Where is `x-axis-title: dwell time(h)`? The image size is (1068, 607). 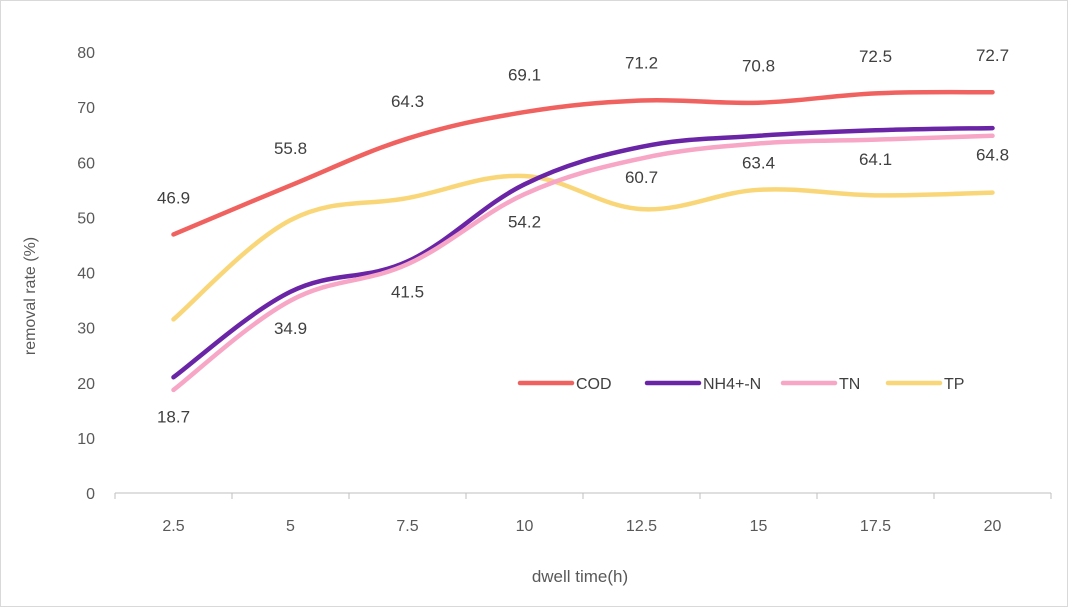
x-axis-title: dwell time(h) is located at coordinates (580, 576).